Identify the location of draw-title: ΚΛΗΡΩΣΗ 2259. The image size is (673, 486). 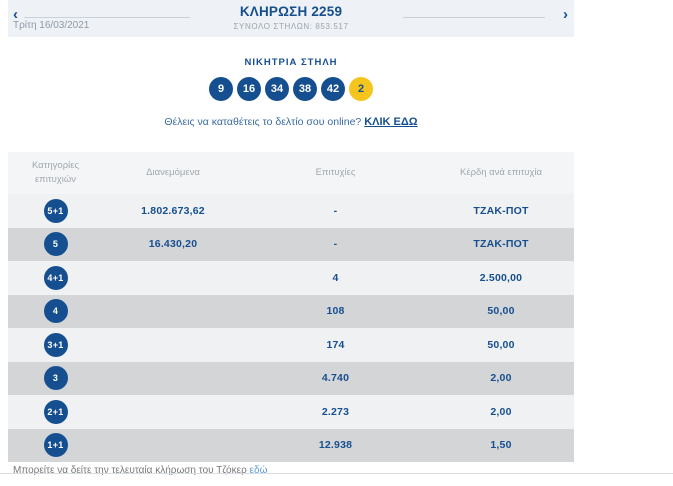
(291, 11).